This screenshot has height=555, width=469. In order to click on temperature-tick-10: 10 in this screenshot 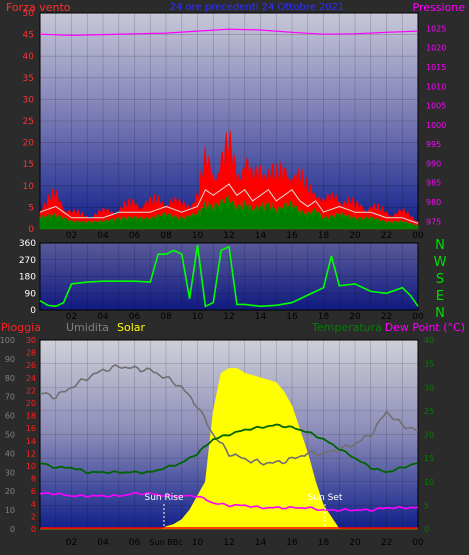, I will do `click(429, 482)`.